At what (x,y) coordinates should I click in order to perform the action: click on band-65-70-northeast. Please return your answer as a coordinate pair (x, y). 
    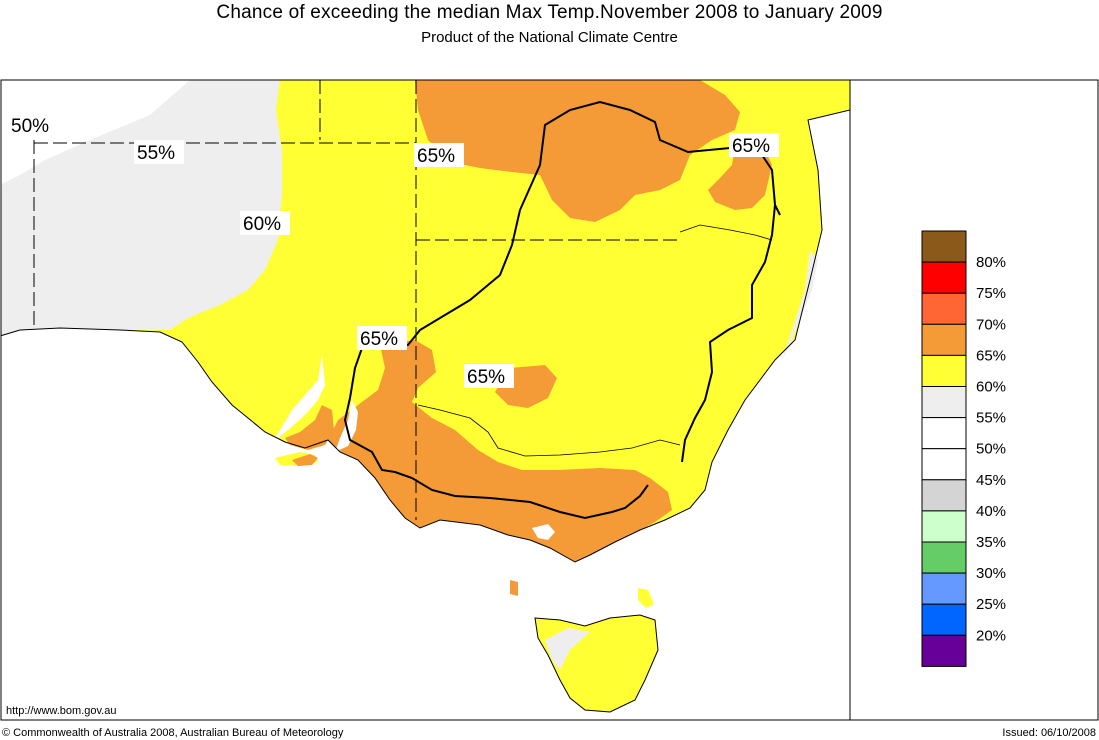
    Looking at the image, I should click on (740, 179).